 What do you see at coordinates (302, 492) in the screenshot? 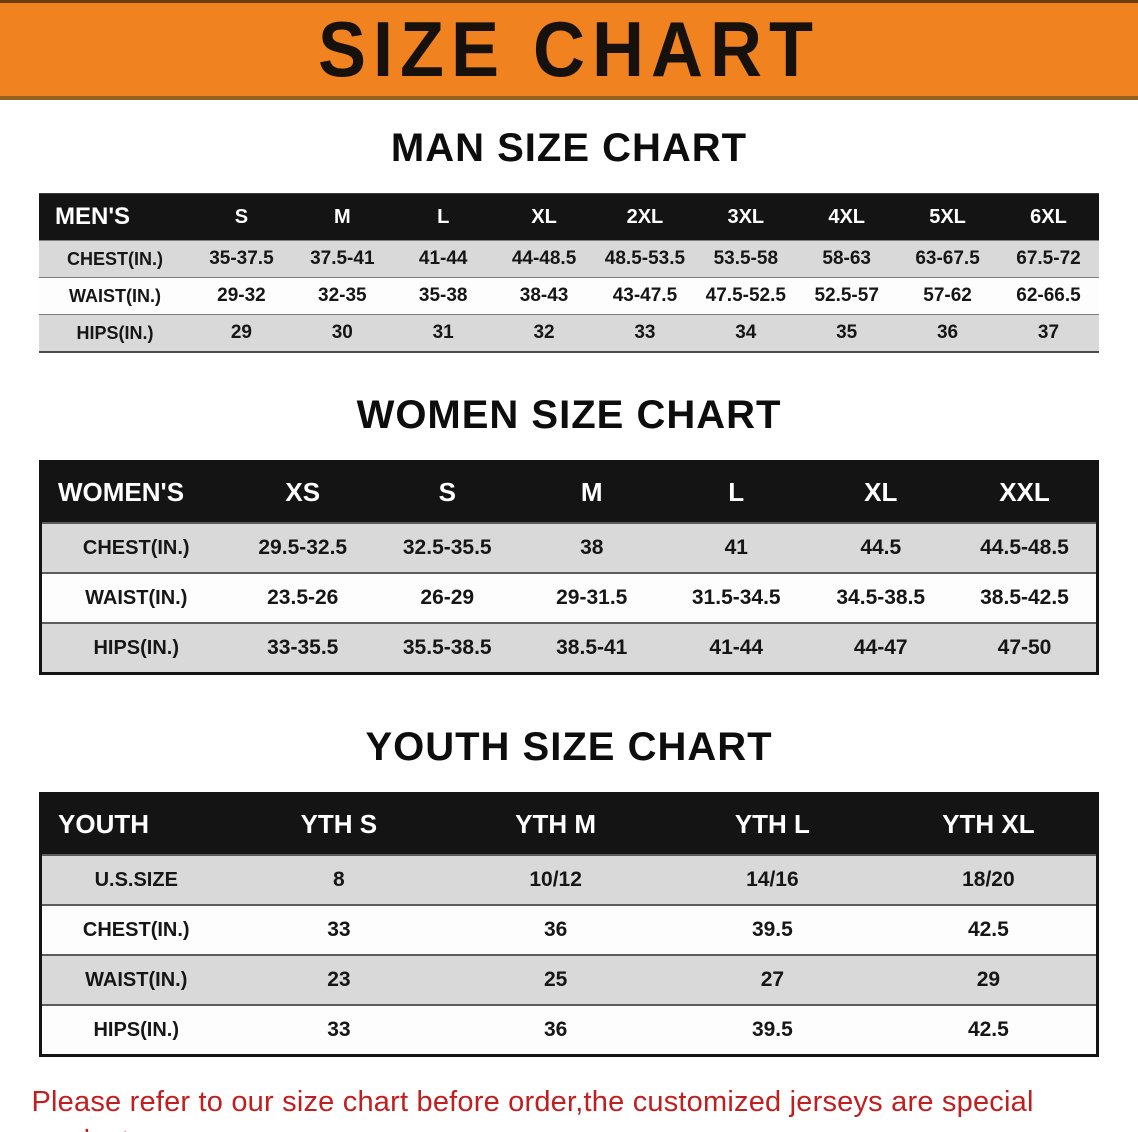
I see `size-column-header: XS` at bounding box center [302, 492].